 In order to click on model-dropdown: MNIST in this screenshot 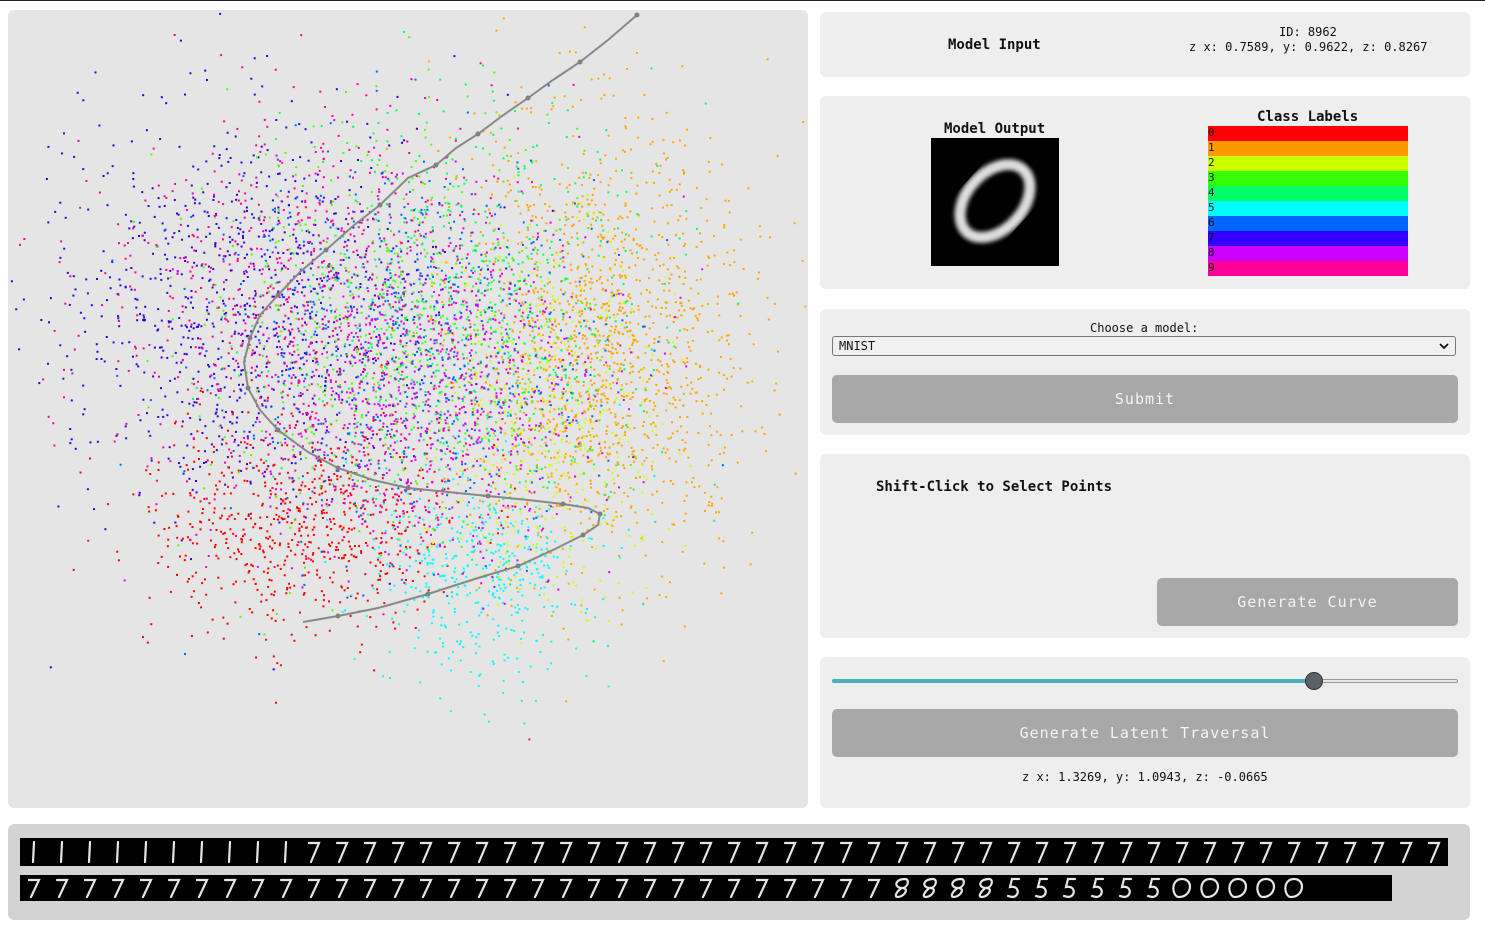, I will do `click(1144, 346)`.